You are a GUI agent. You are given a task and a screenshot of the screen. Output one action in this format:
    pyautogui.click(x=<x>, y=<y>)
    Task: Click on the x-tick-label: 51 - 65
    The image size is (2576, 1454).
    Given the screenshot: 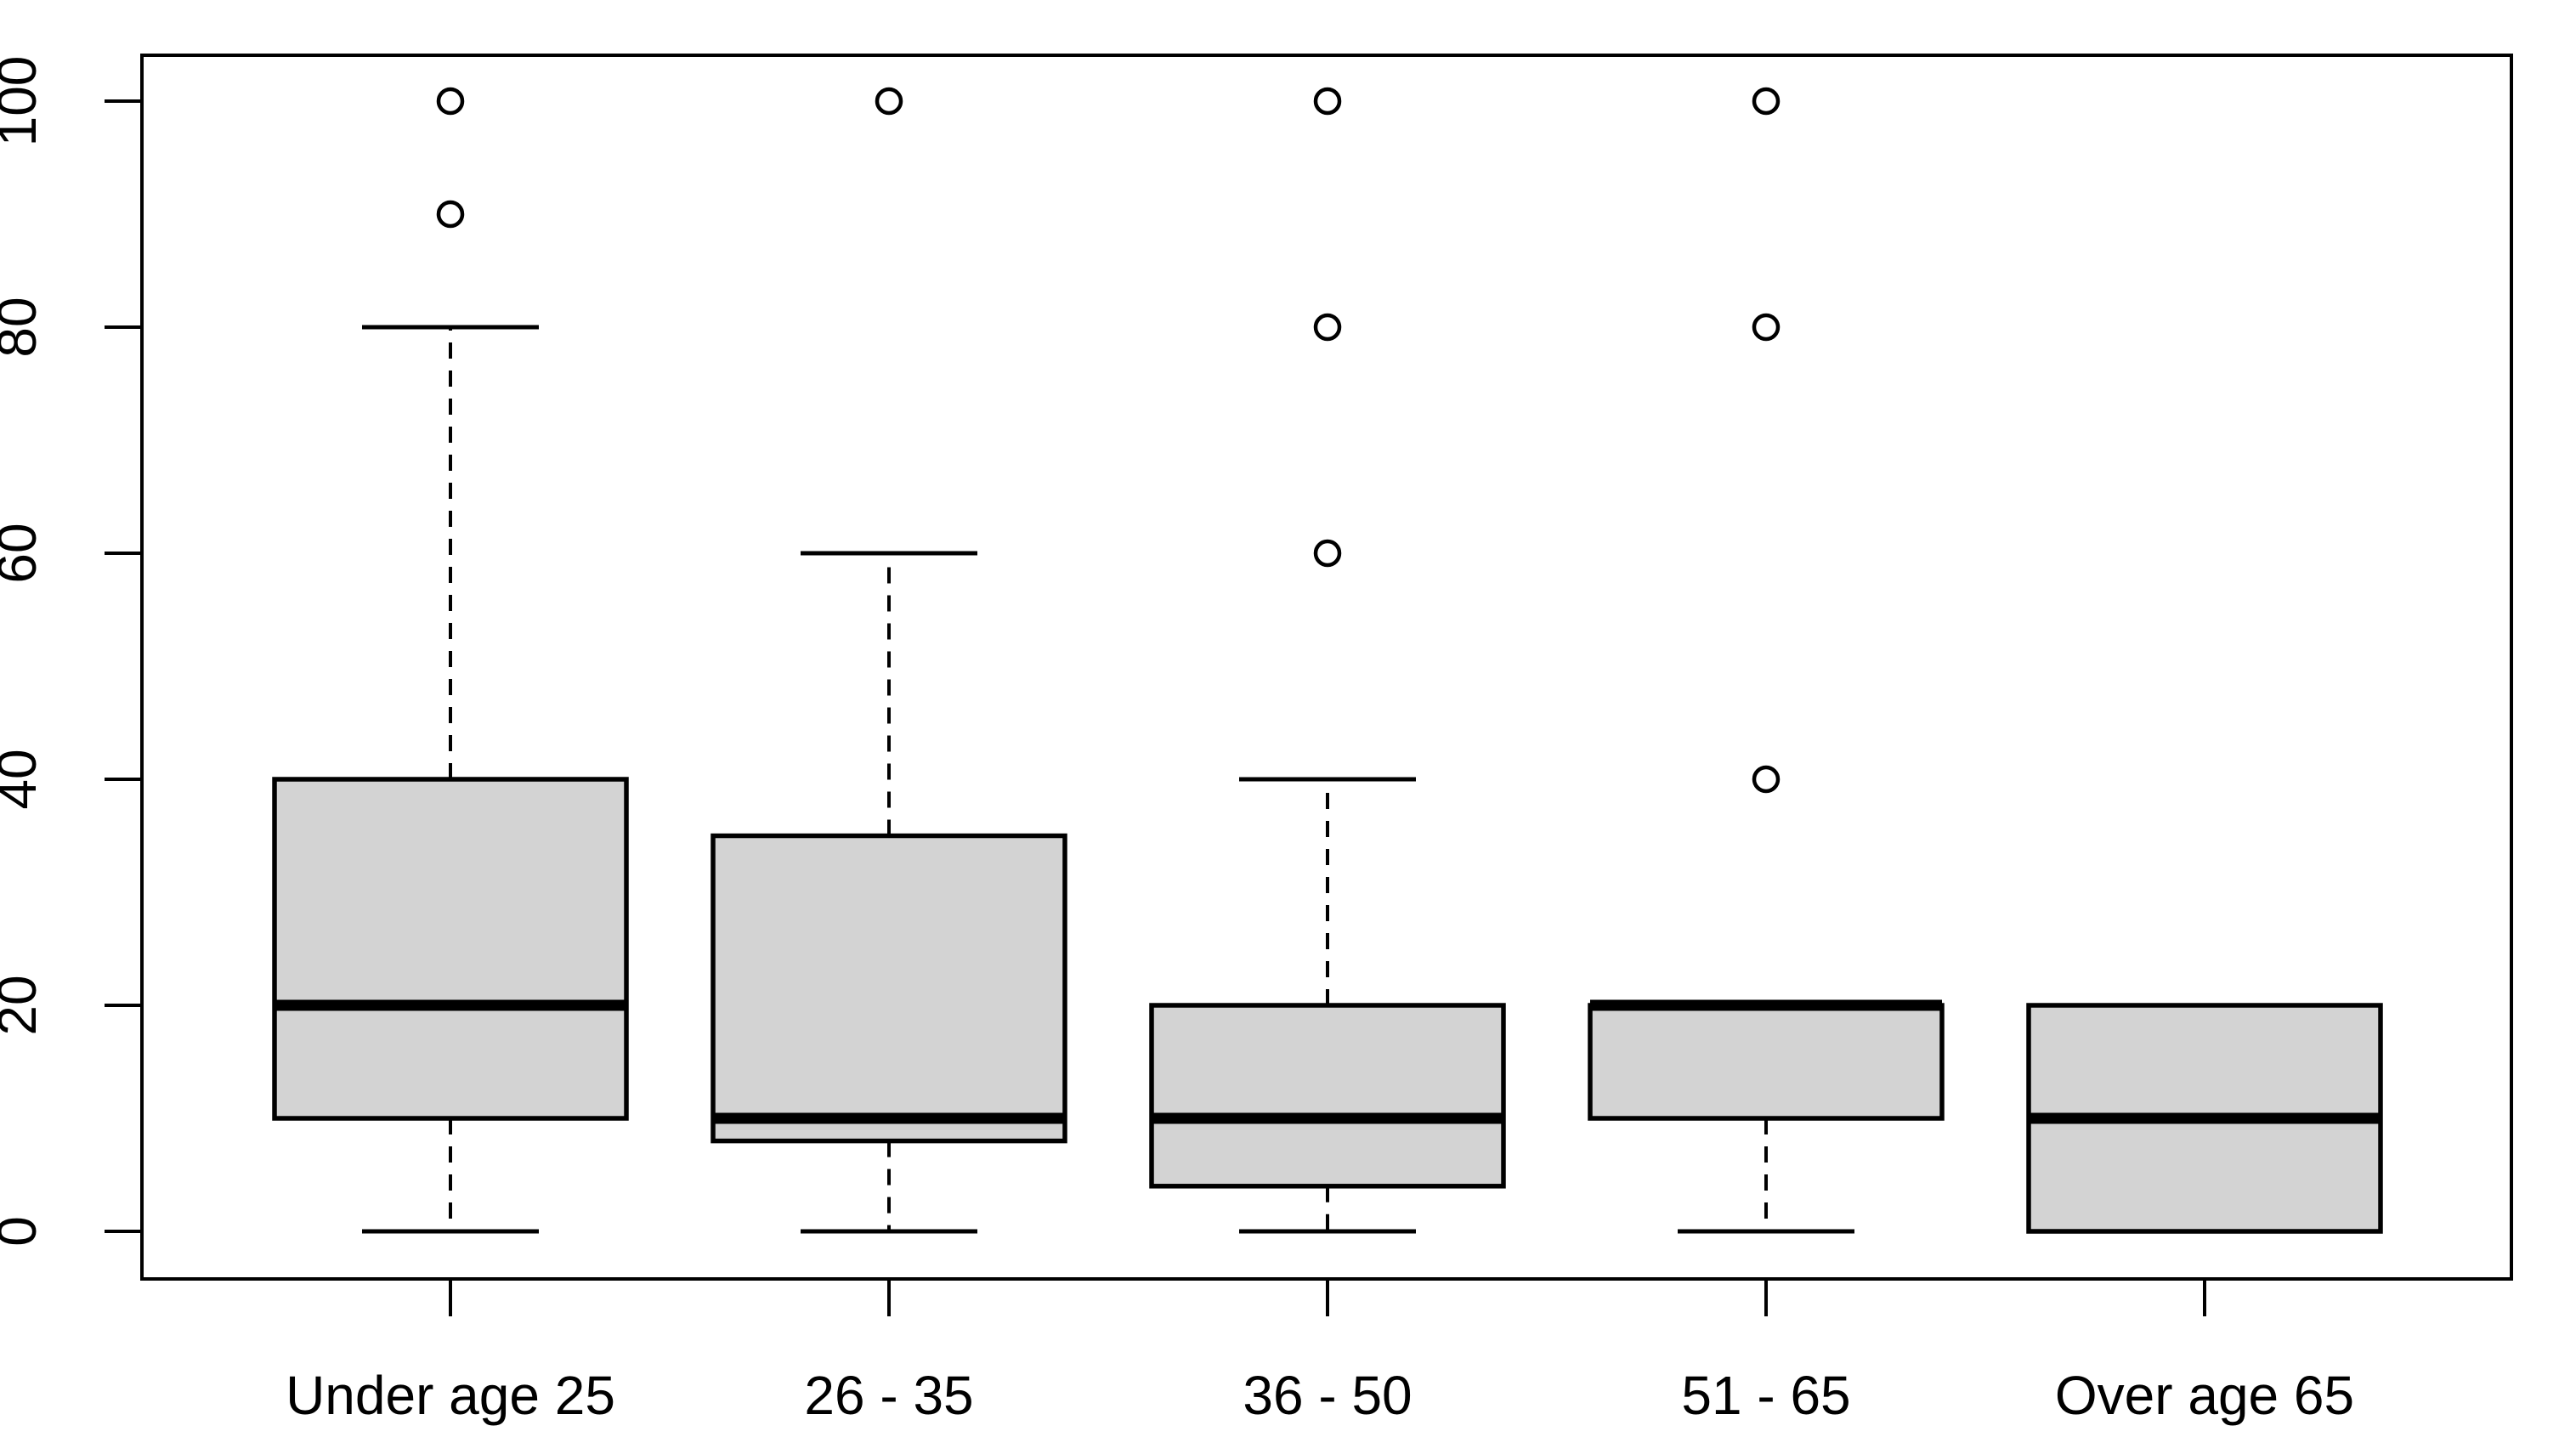 What is the action you would take?
    pyautogui.click(x=1765, y=1395)
    